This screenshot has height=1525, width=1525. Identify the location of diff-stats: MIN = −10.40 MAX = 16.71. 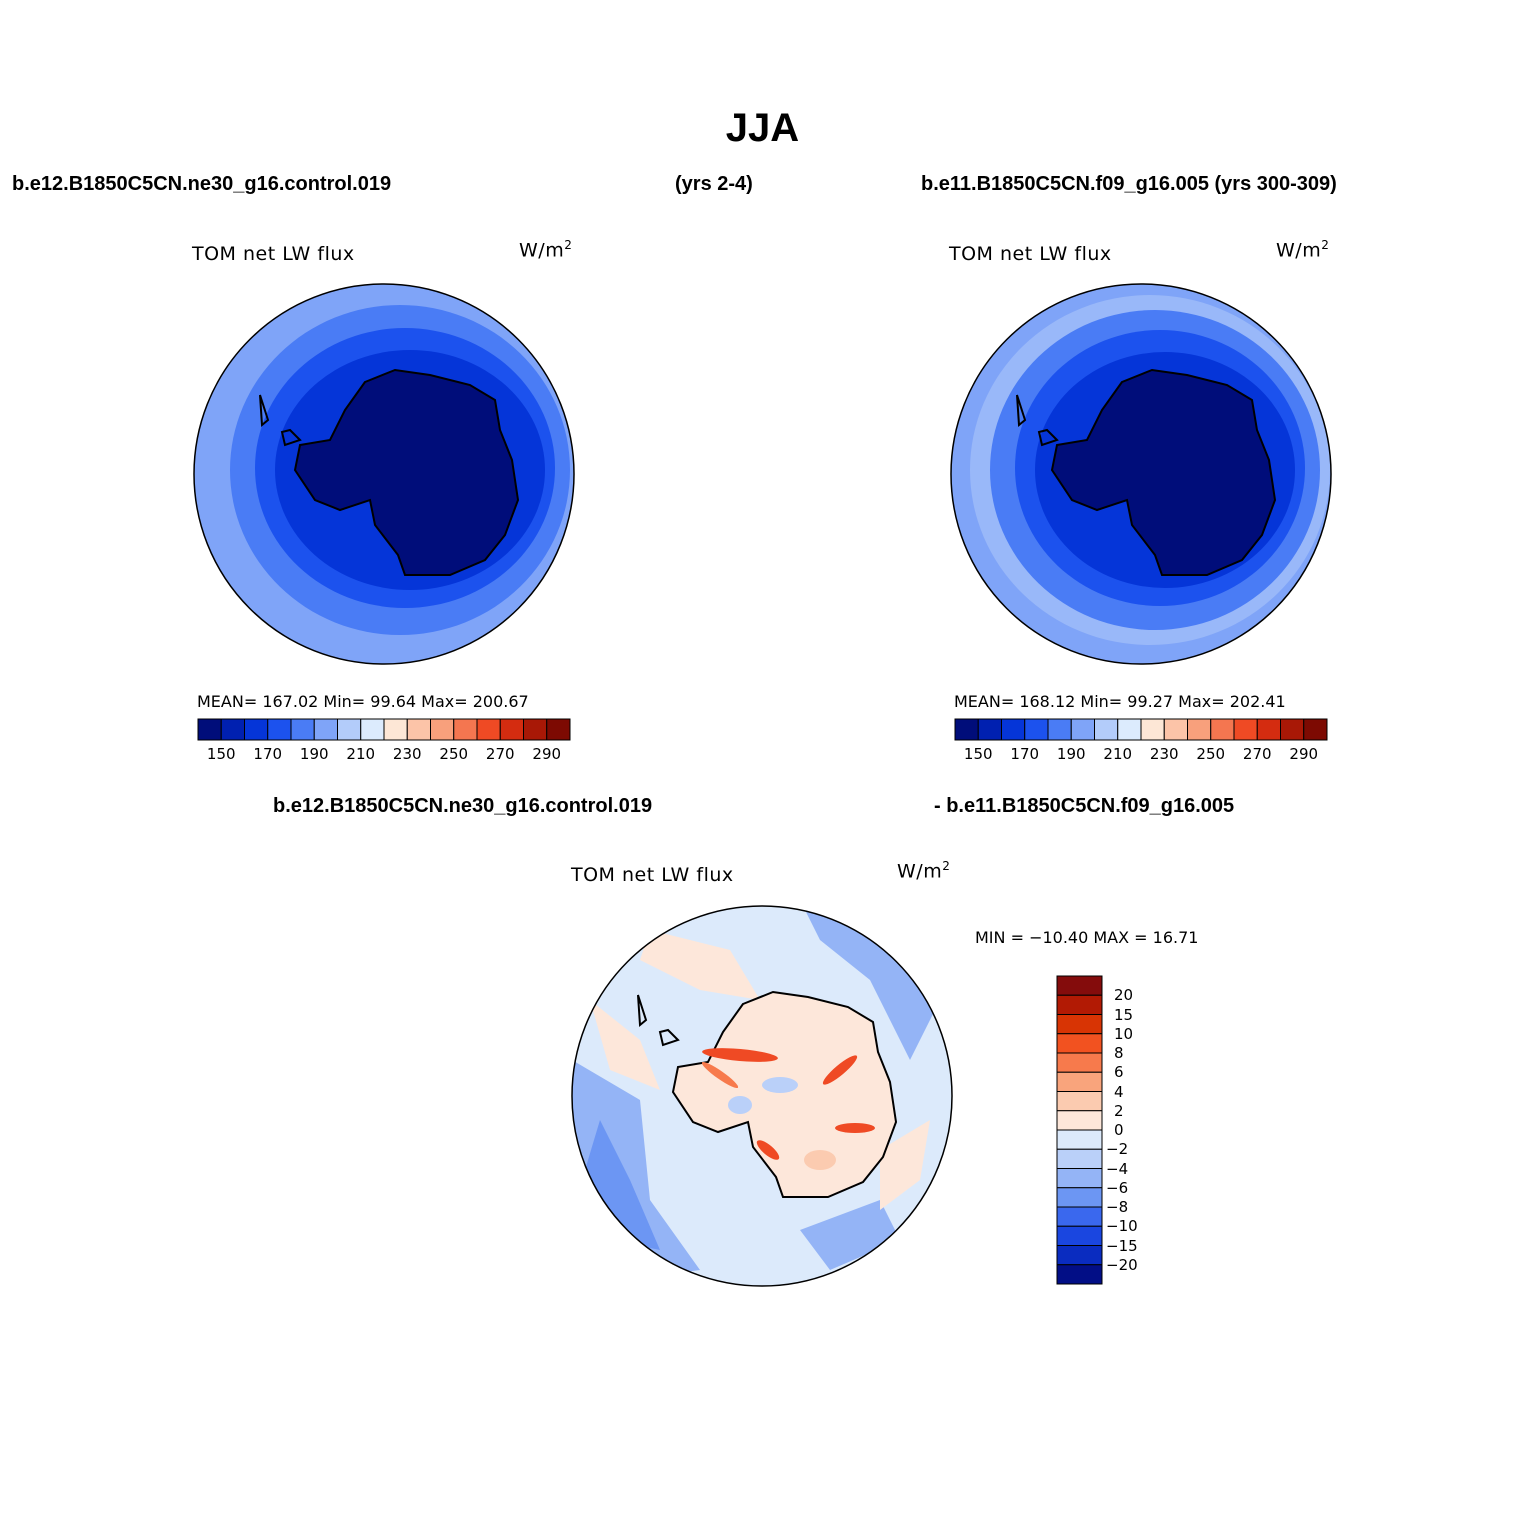
(1087, 937).